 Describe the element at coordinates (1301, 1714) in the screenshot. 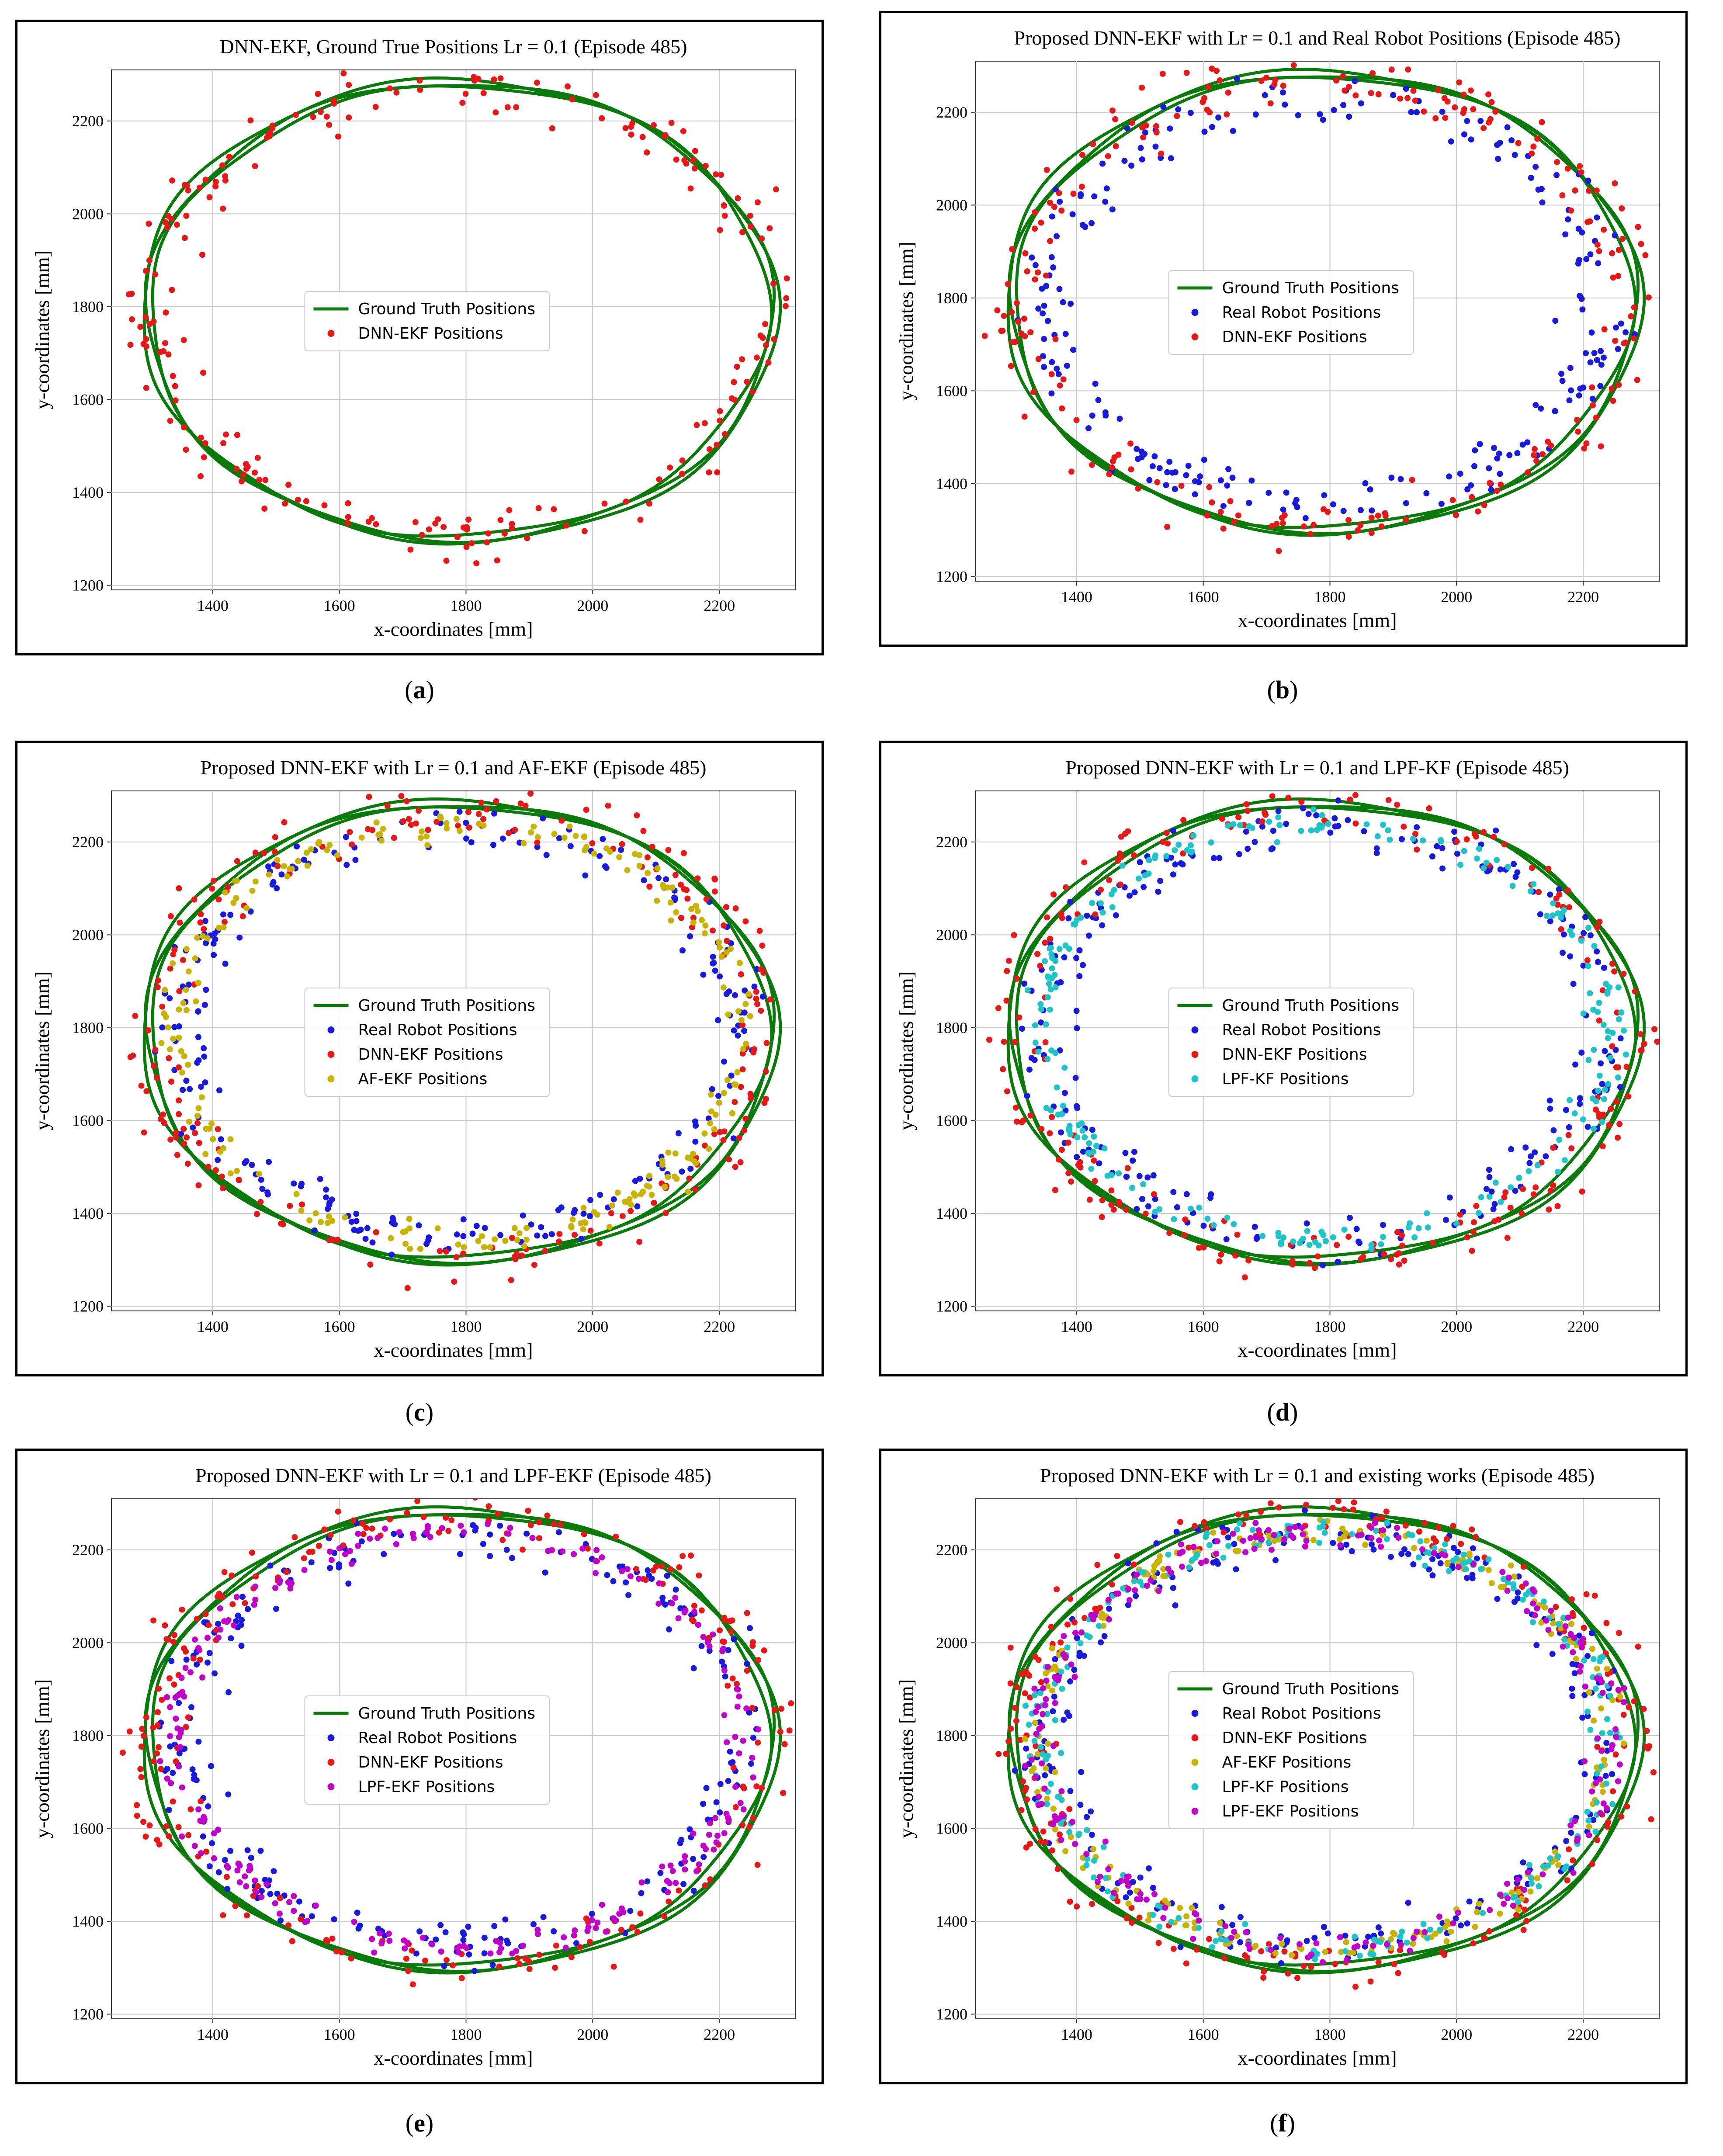

I see `chart-f-legend-real-robot-label: Real Robot Positions` at that location.